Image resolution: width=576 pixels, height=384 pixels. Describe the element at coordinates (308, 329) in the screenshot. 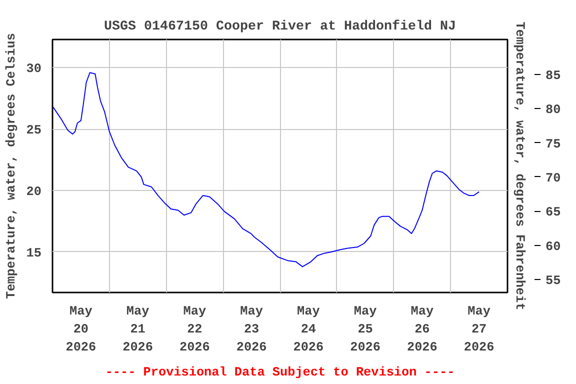

I see `x-tick-label: May 24 2026` at that location.